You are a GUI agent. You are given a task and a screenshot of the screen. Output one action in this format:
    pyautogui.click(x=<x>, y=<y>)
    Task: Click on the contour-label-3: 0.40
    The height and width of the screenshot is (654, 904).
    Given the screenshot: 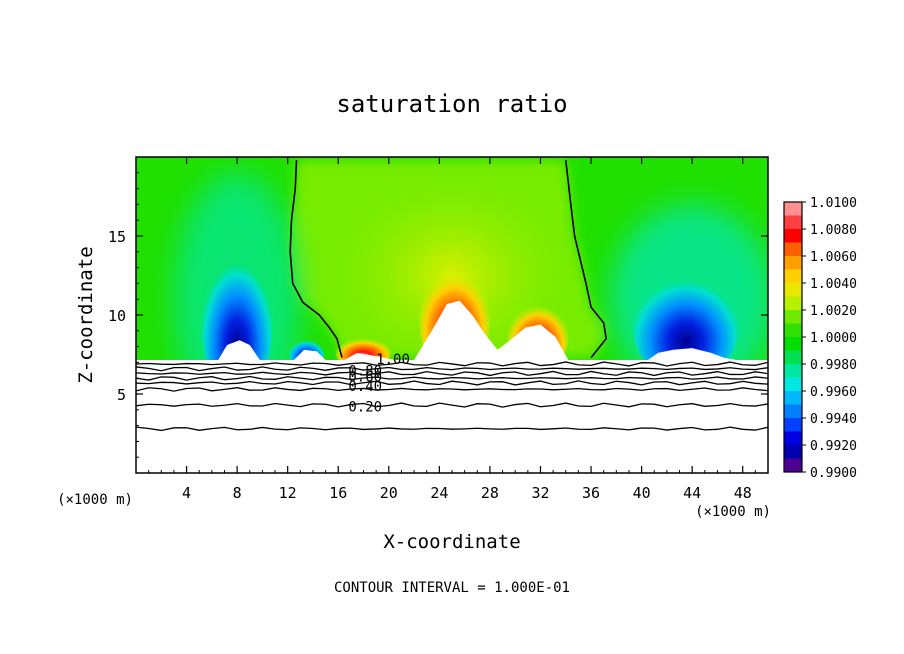 What is the action you would take?
    pyautogui.click(x=365, y=387)
    